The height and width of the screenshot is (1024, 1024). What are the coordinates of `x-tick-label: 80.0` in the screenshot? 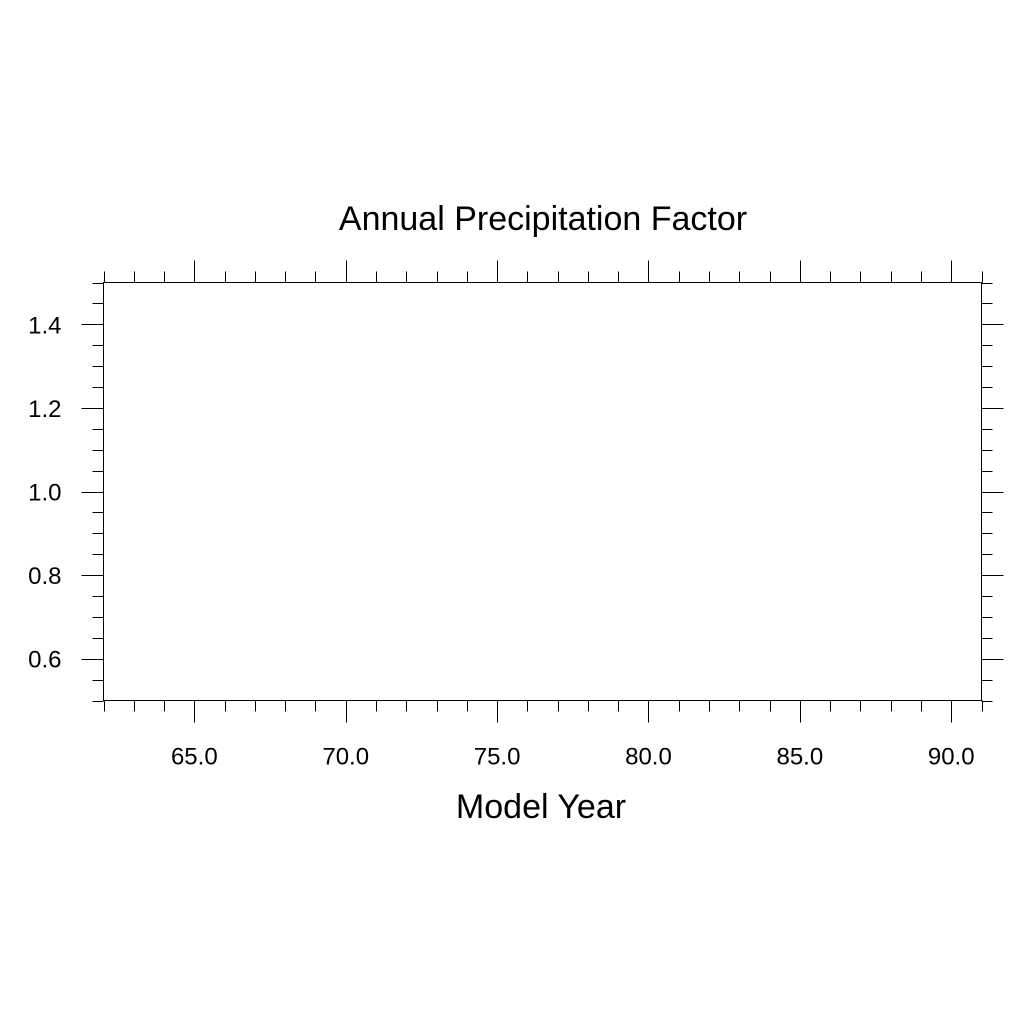 It's located at (648, 757).